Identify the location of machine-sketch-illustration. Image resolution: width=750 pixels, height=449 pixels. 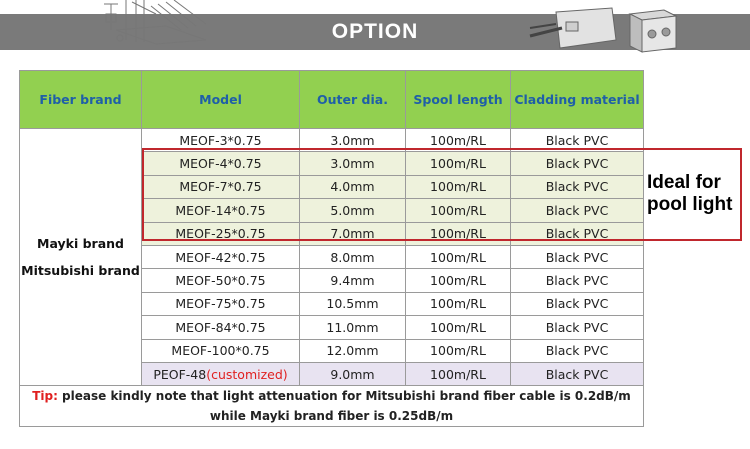
(155, 22).